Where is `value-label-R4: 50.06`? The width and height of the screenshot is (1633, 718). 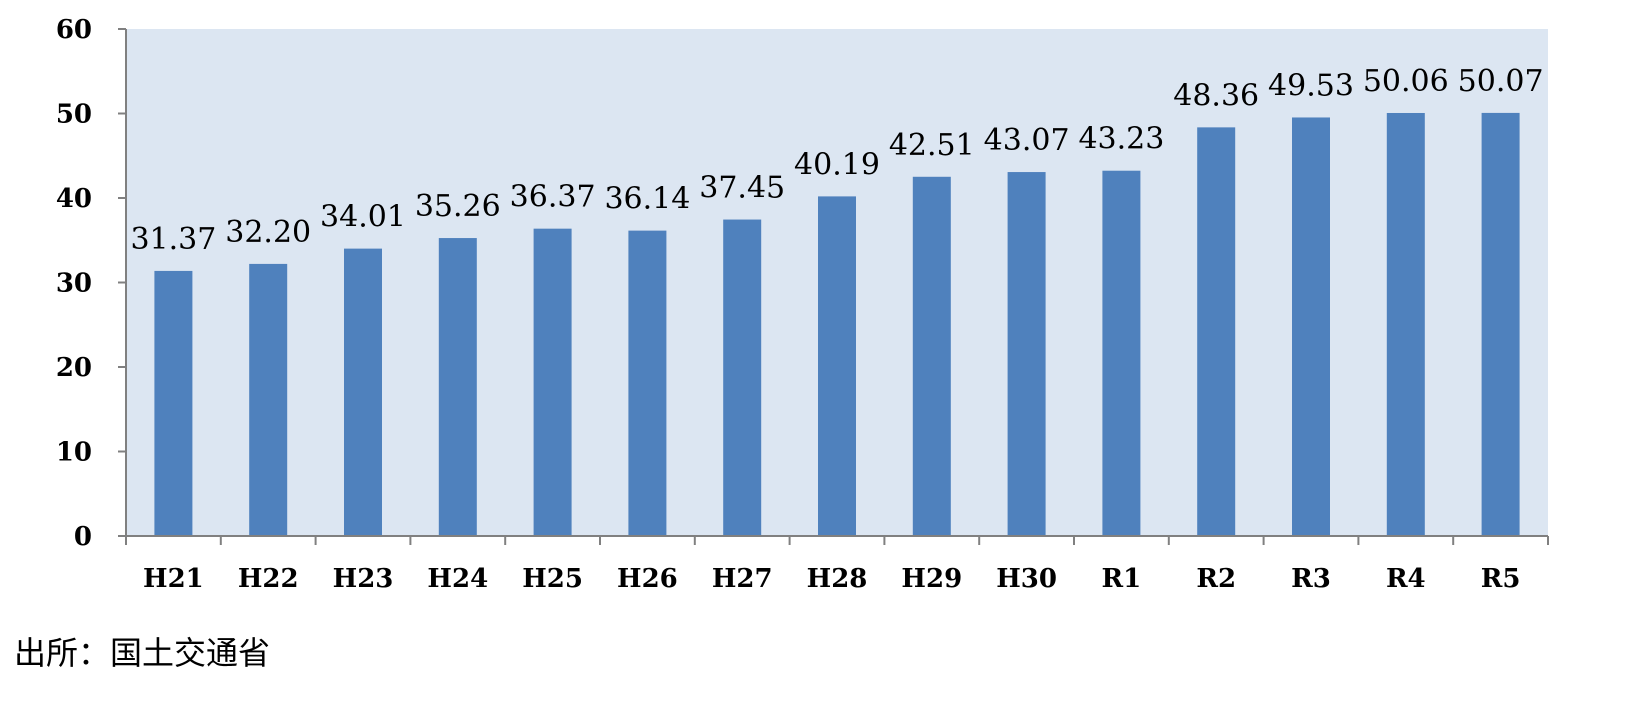
value-label-R4: 50.06 is located at coordinates (1406, 81).